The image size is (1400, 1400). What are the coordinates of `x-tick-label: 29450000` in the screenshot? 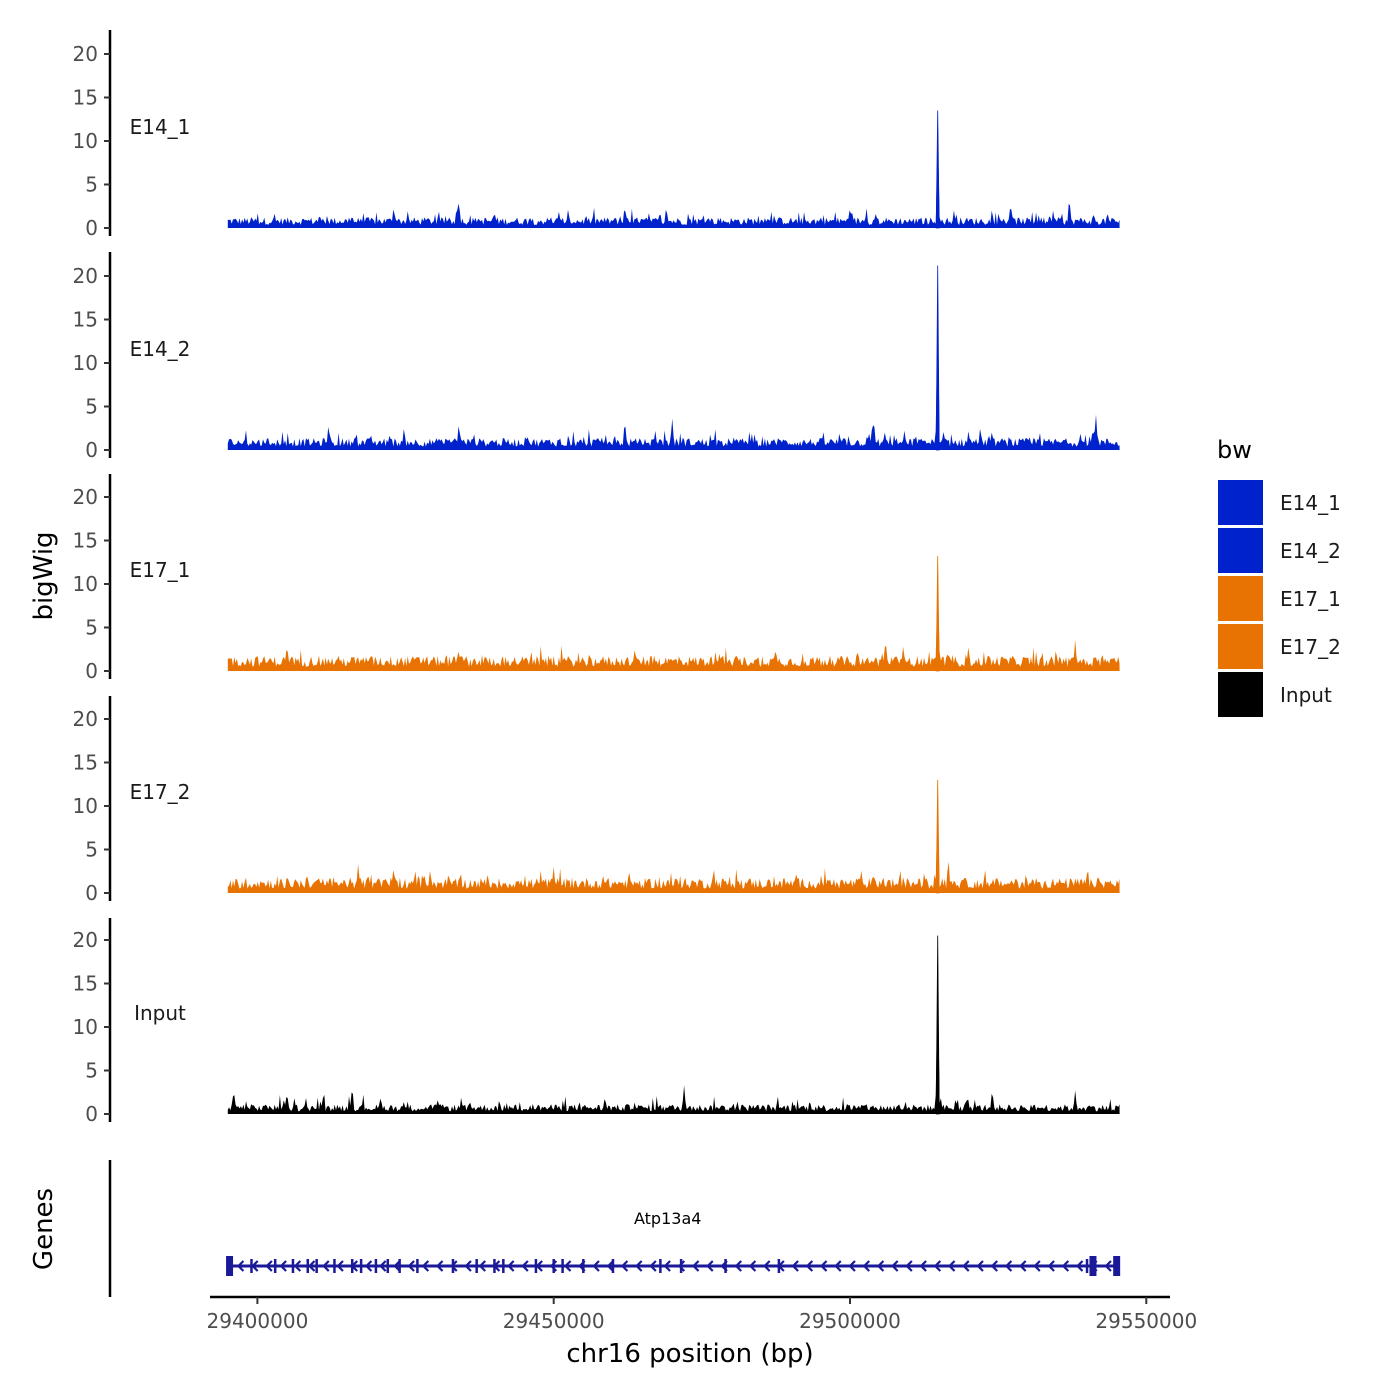 It's located at (554, 1321).